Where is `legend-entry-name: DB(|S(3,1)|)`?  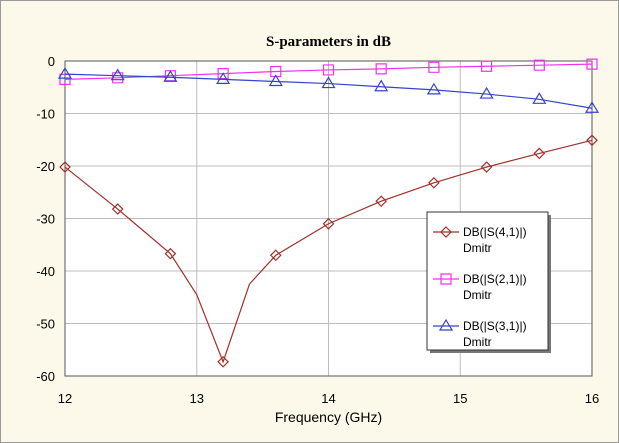
legend-entry-name: DB(|S(3,1)|) is located at coordinates (495, 326).